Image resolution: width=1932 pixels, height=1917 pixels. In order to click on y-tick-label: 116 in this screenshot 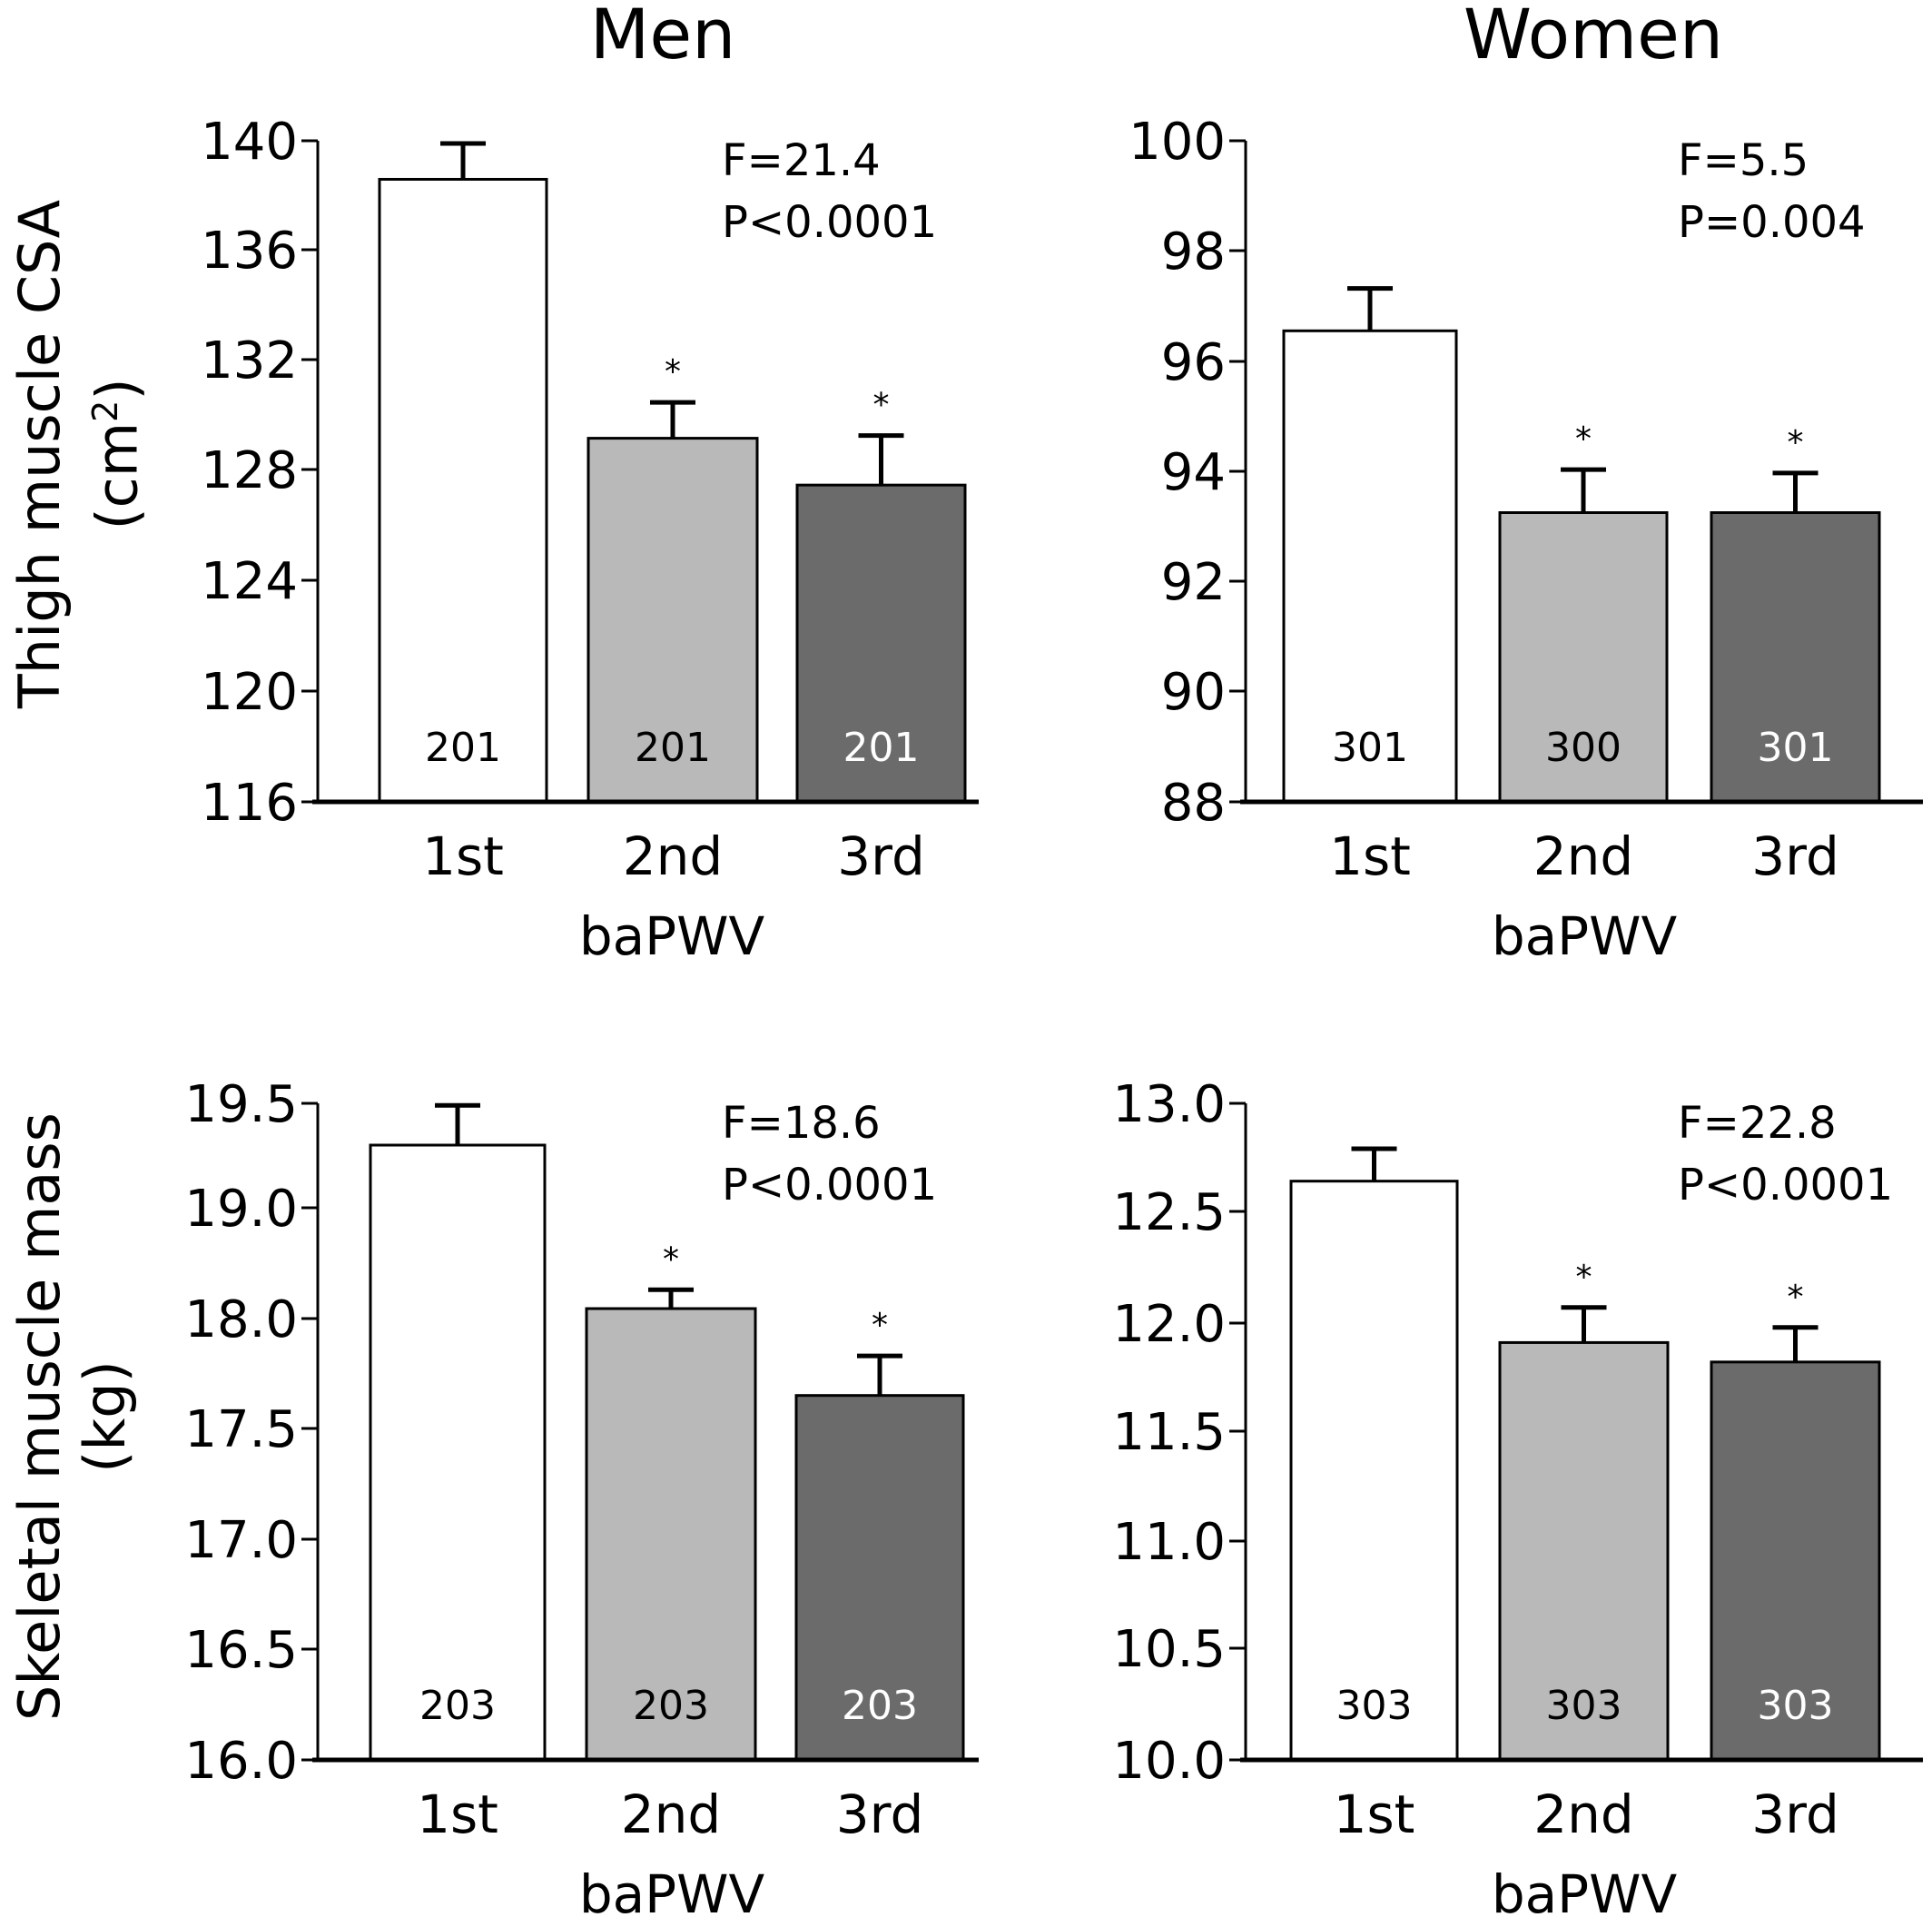, I will do `click(250, 803)`.